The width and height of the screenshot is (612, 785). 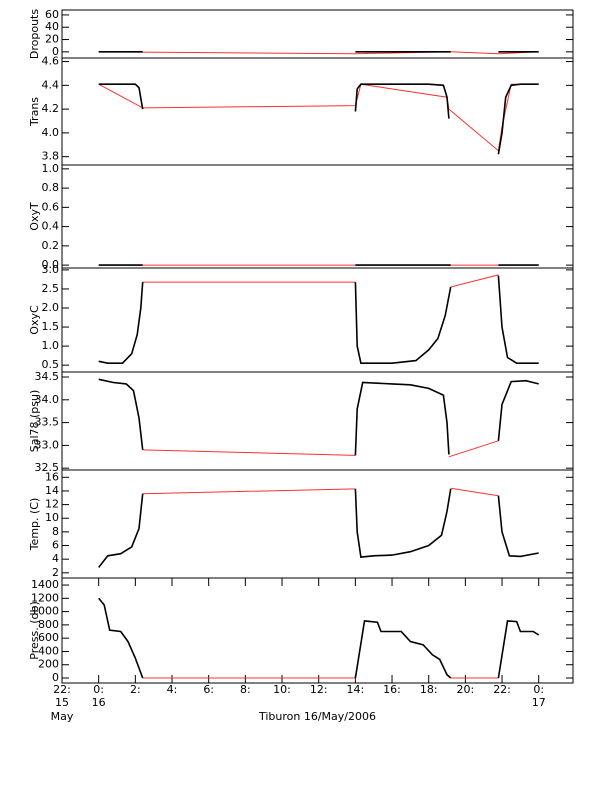 I want to click on y-tick-label: 1400, so click(x=45, y=584).